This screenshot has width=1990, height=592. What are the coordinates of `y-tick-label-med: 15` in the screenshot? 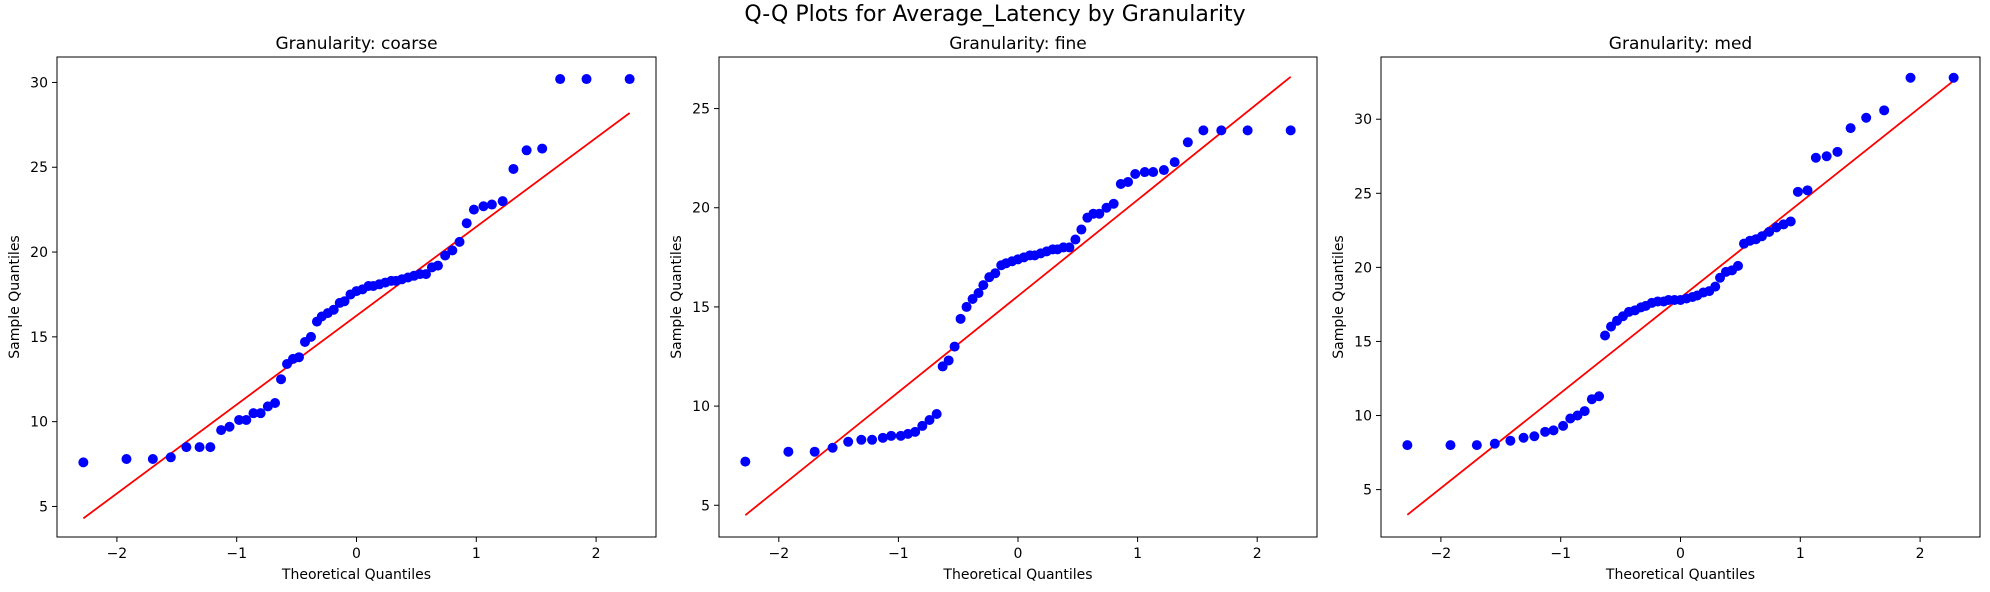 It's located at (1363, 342).